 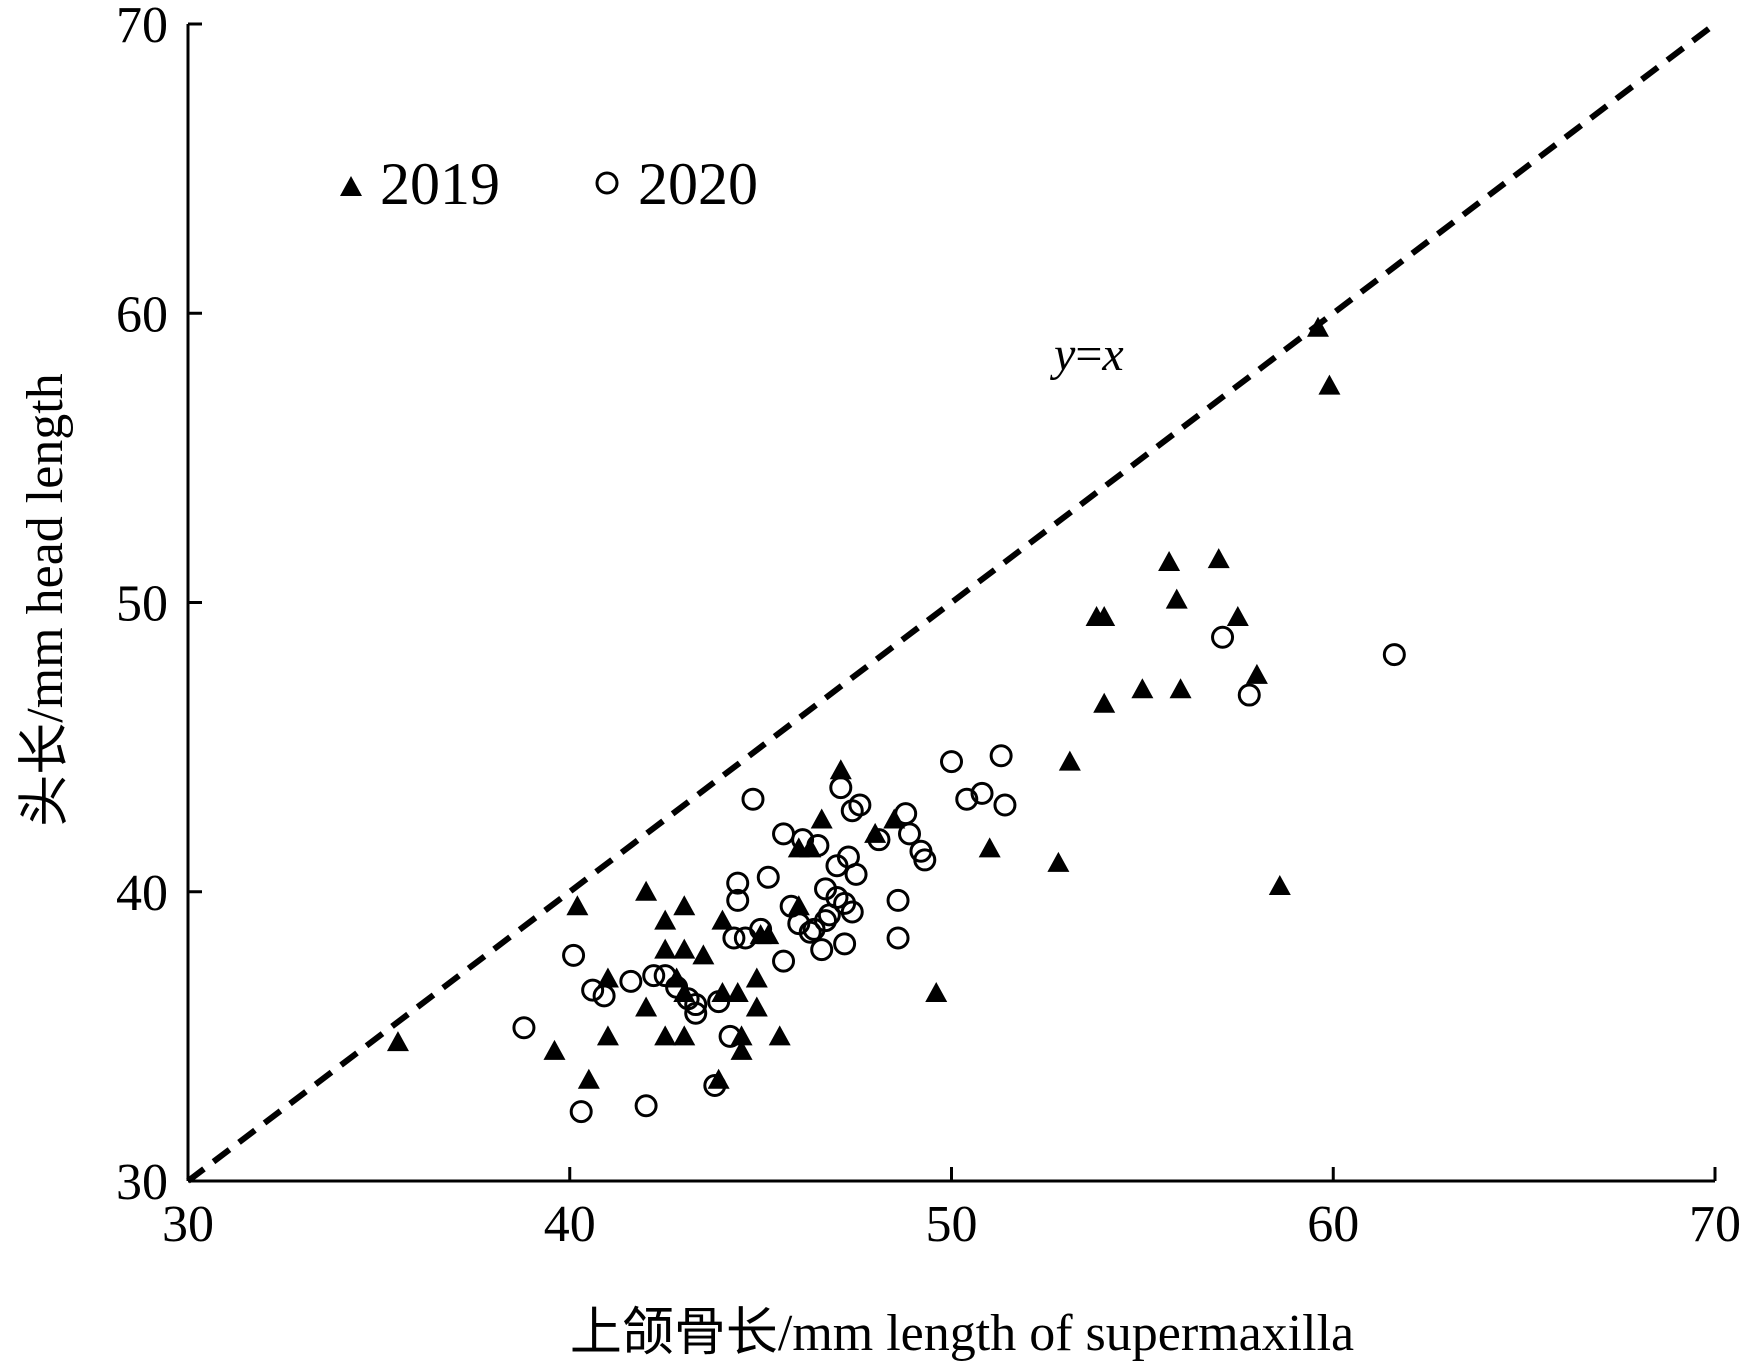 I want to click on x-tick-label: 50, so click(x=952, y=1224).